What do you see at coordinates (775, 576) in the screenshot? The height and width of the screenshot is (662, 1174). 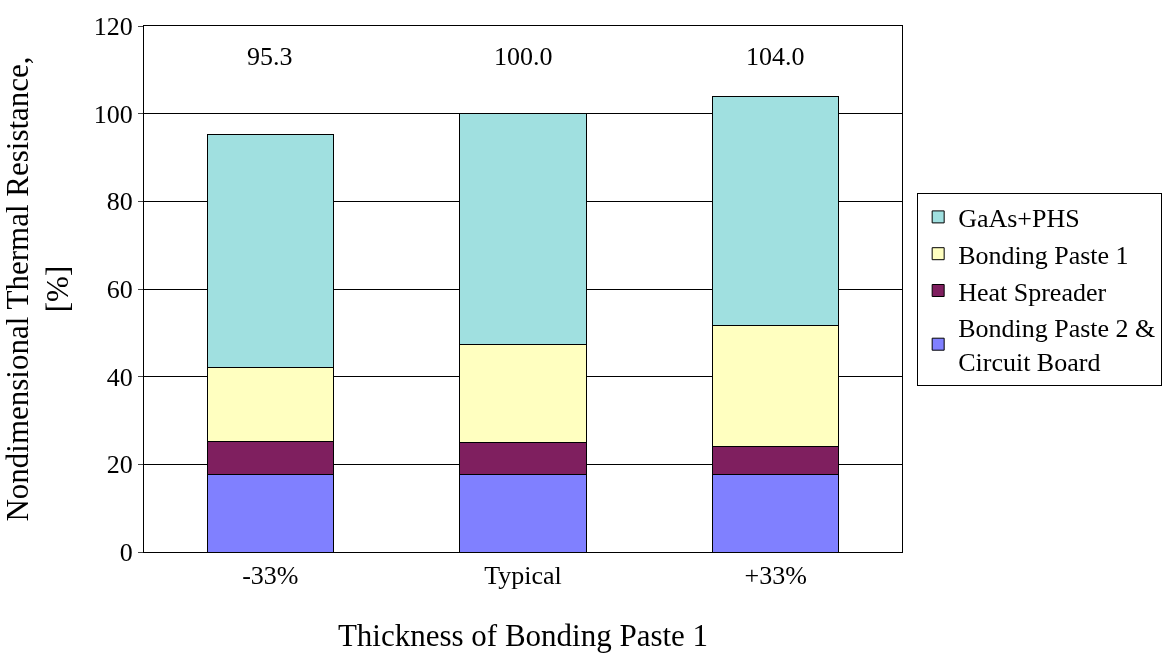 I see `x-tick-label: +33%` at bounding box center [775, 576].